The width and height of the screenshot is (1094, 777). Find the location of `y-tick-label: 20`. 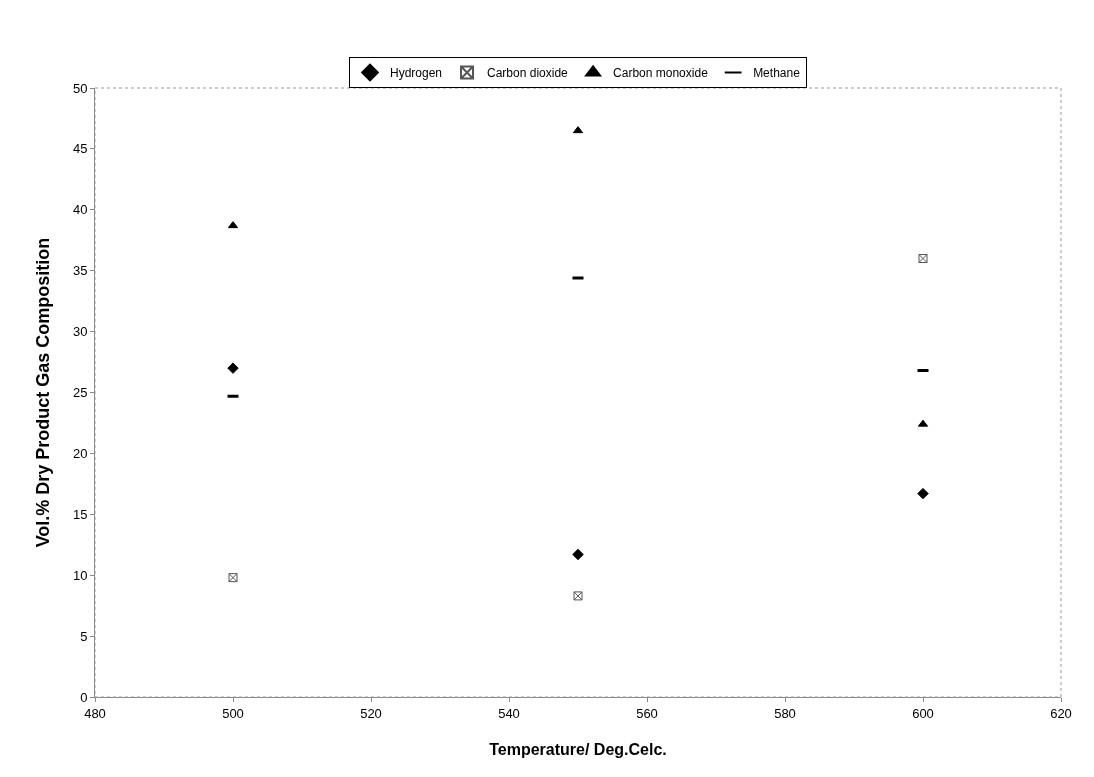

y-tick-label: 20 is located at coordinates (80, 453).